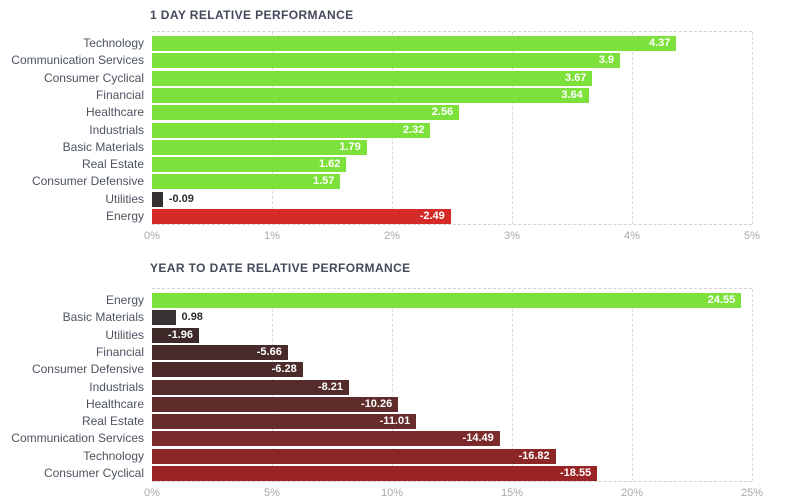 Image resolution: width=793 pixels, height=499 pixels. Describe the element at coordinates (721, 300) in the screenshot. I see `bar-value-label: 24.55` at that location.